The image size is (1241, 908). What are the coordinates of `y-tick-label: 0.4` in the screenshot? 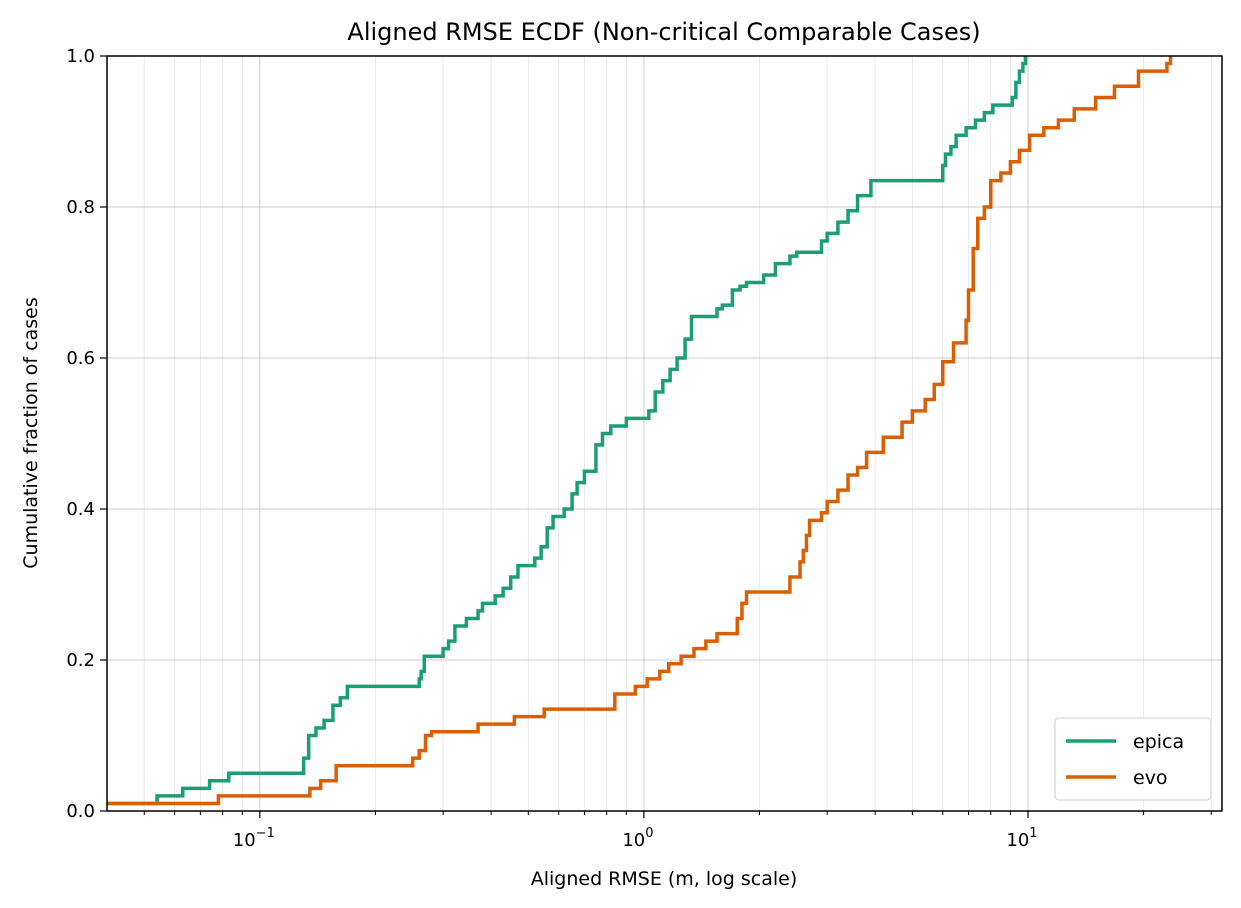 It's located at (80, 509).